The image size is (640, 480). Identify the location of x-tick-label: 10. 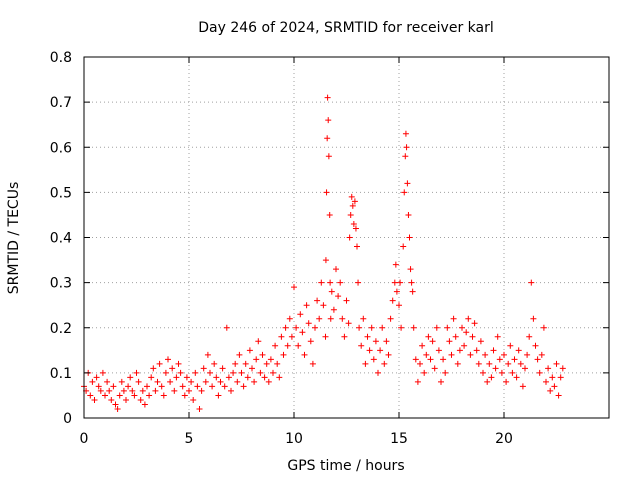
(294, 439).